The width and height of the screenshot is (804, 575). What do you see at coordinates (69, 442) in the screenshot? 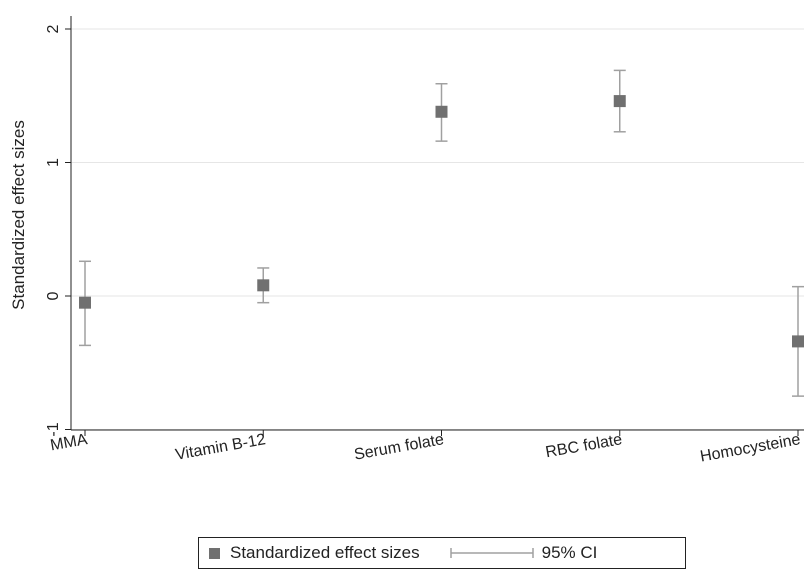
I see `x-tick-label: MMA` at bounding box center [69, 442].